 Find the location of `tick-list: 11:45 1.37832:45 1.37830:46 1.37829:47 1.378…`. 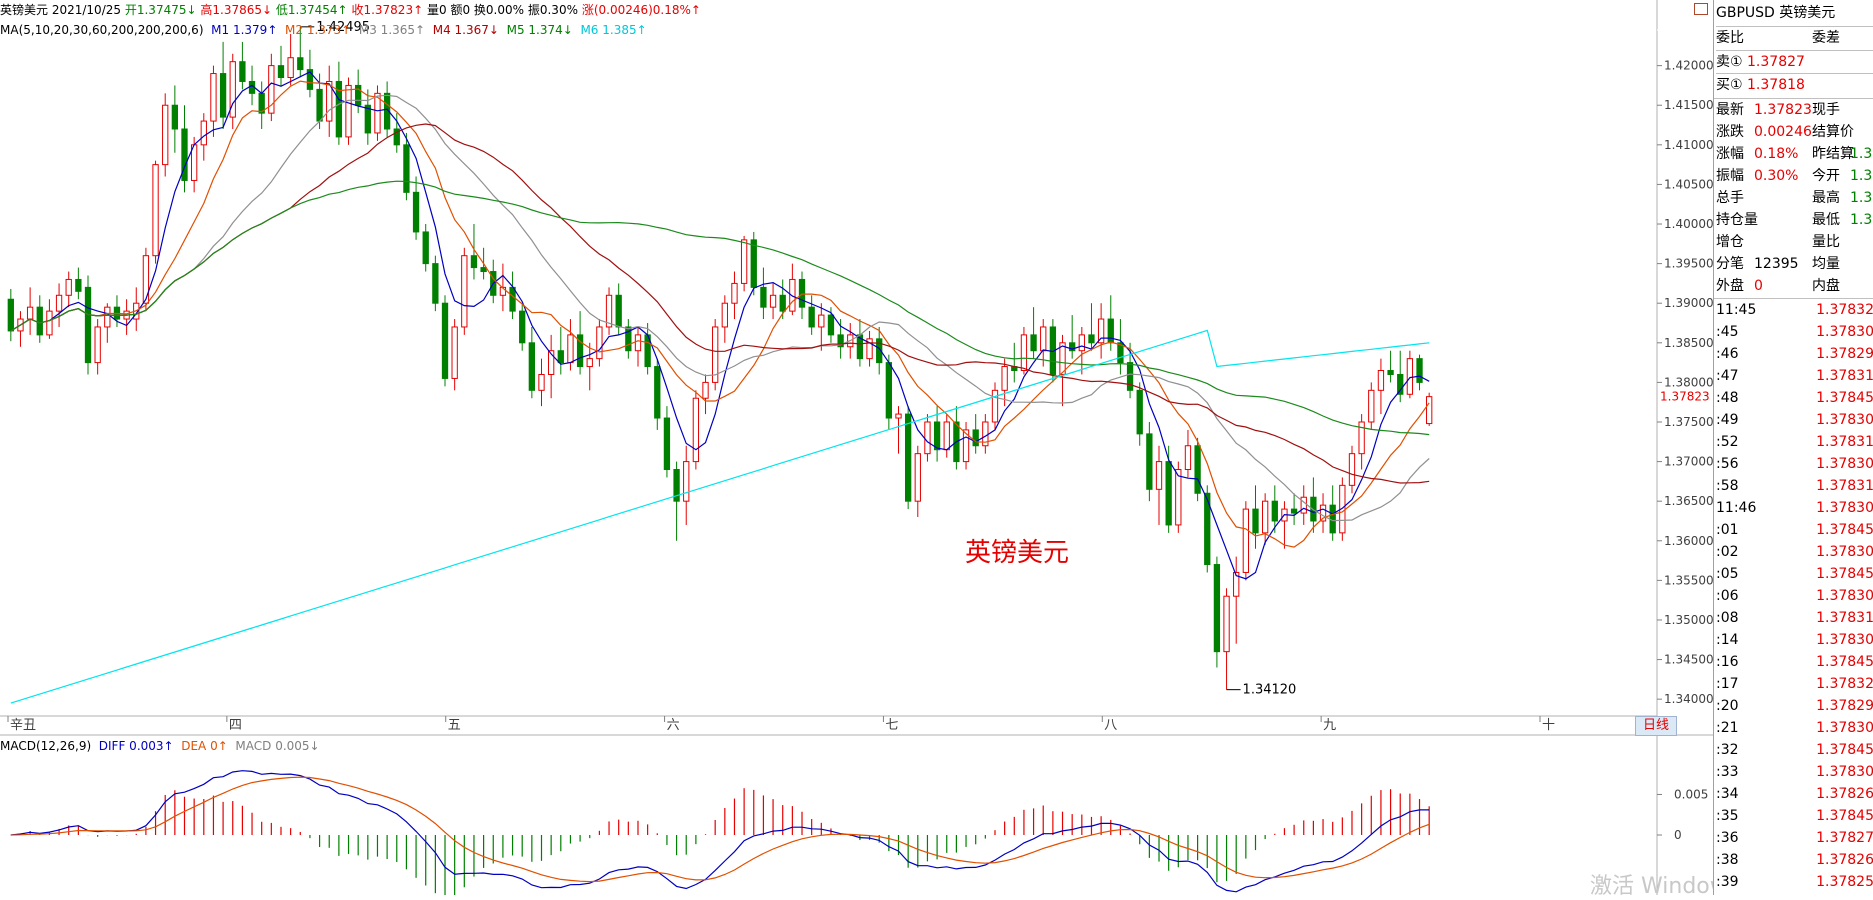

tick-list: 11:45 1.37832:45 1.37830:46 1.37829:47 1.378… is located at coordinates (1793, 594).